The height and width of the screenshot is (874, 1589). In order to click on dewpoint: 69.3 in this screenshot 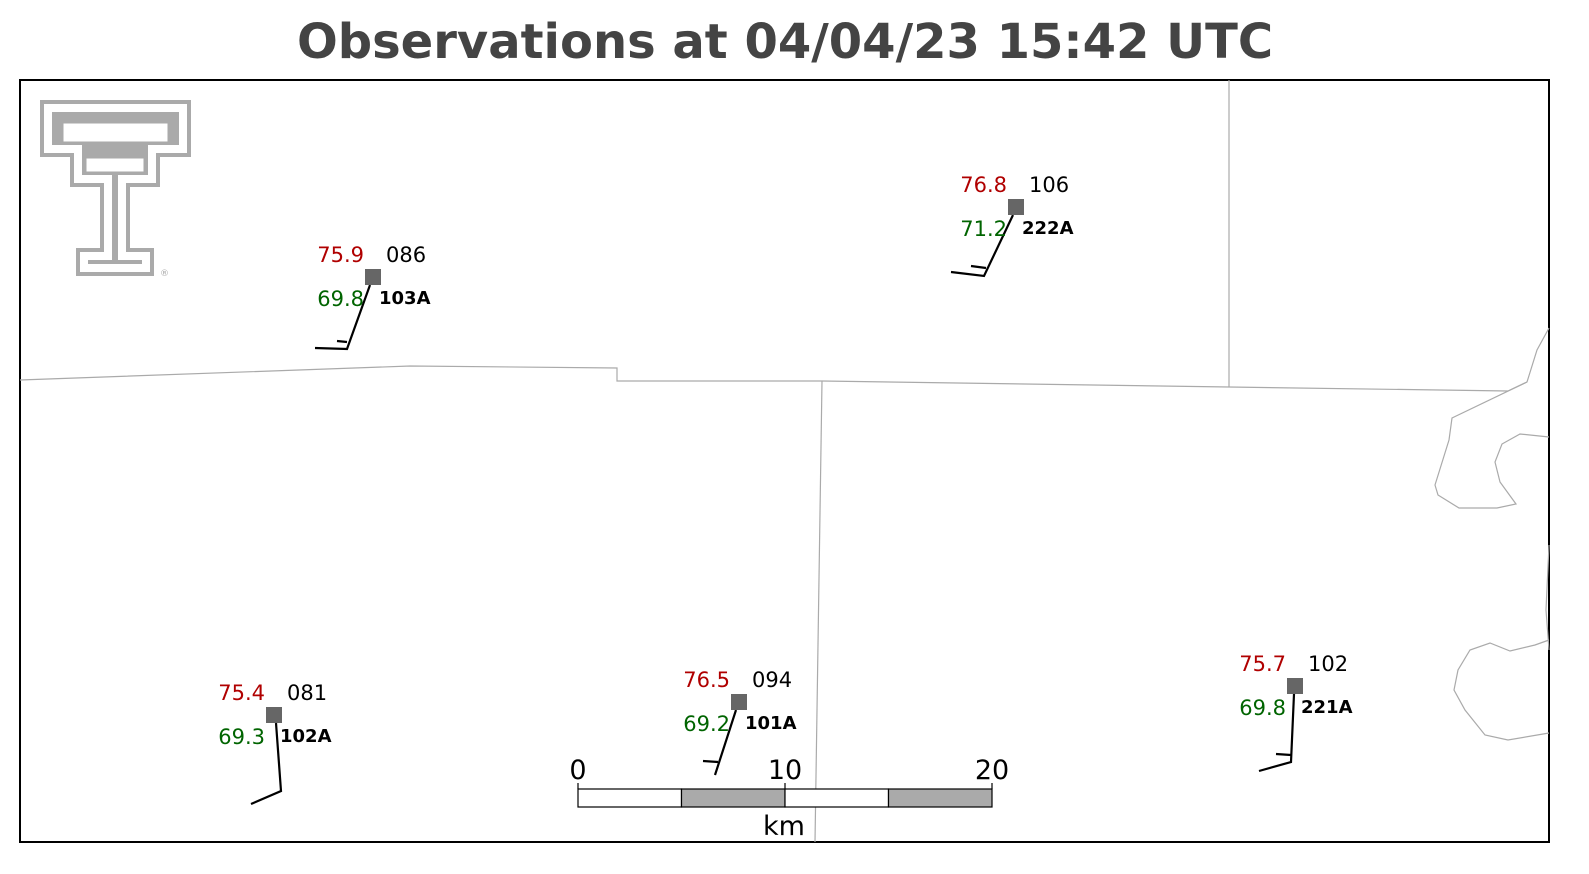, I will do `click(241, 737)`.